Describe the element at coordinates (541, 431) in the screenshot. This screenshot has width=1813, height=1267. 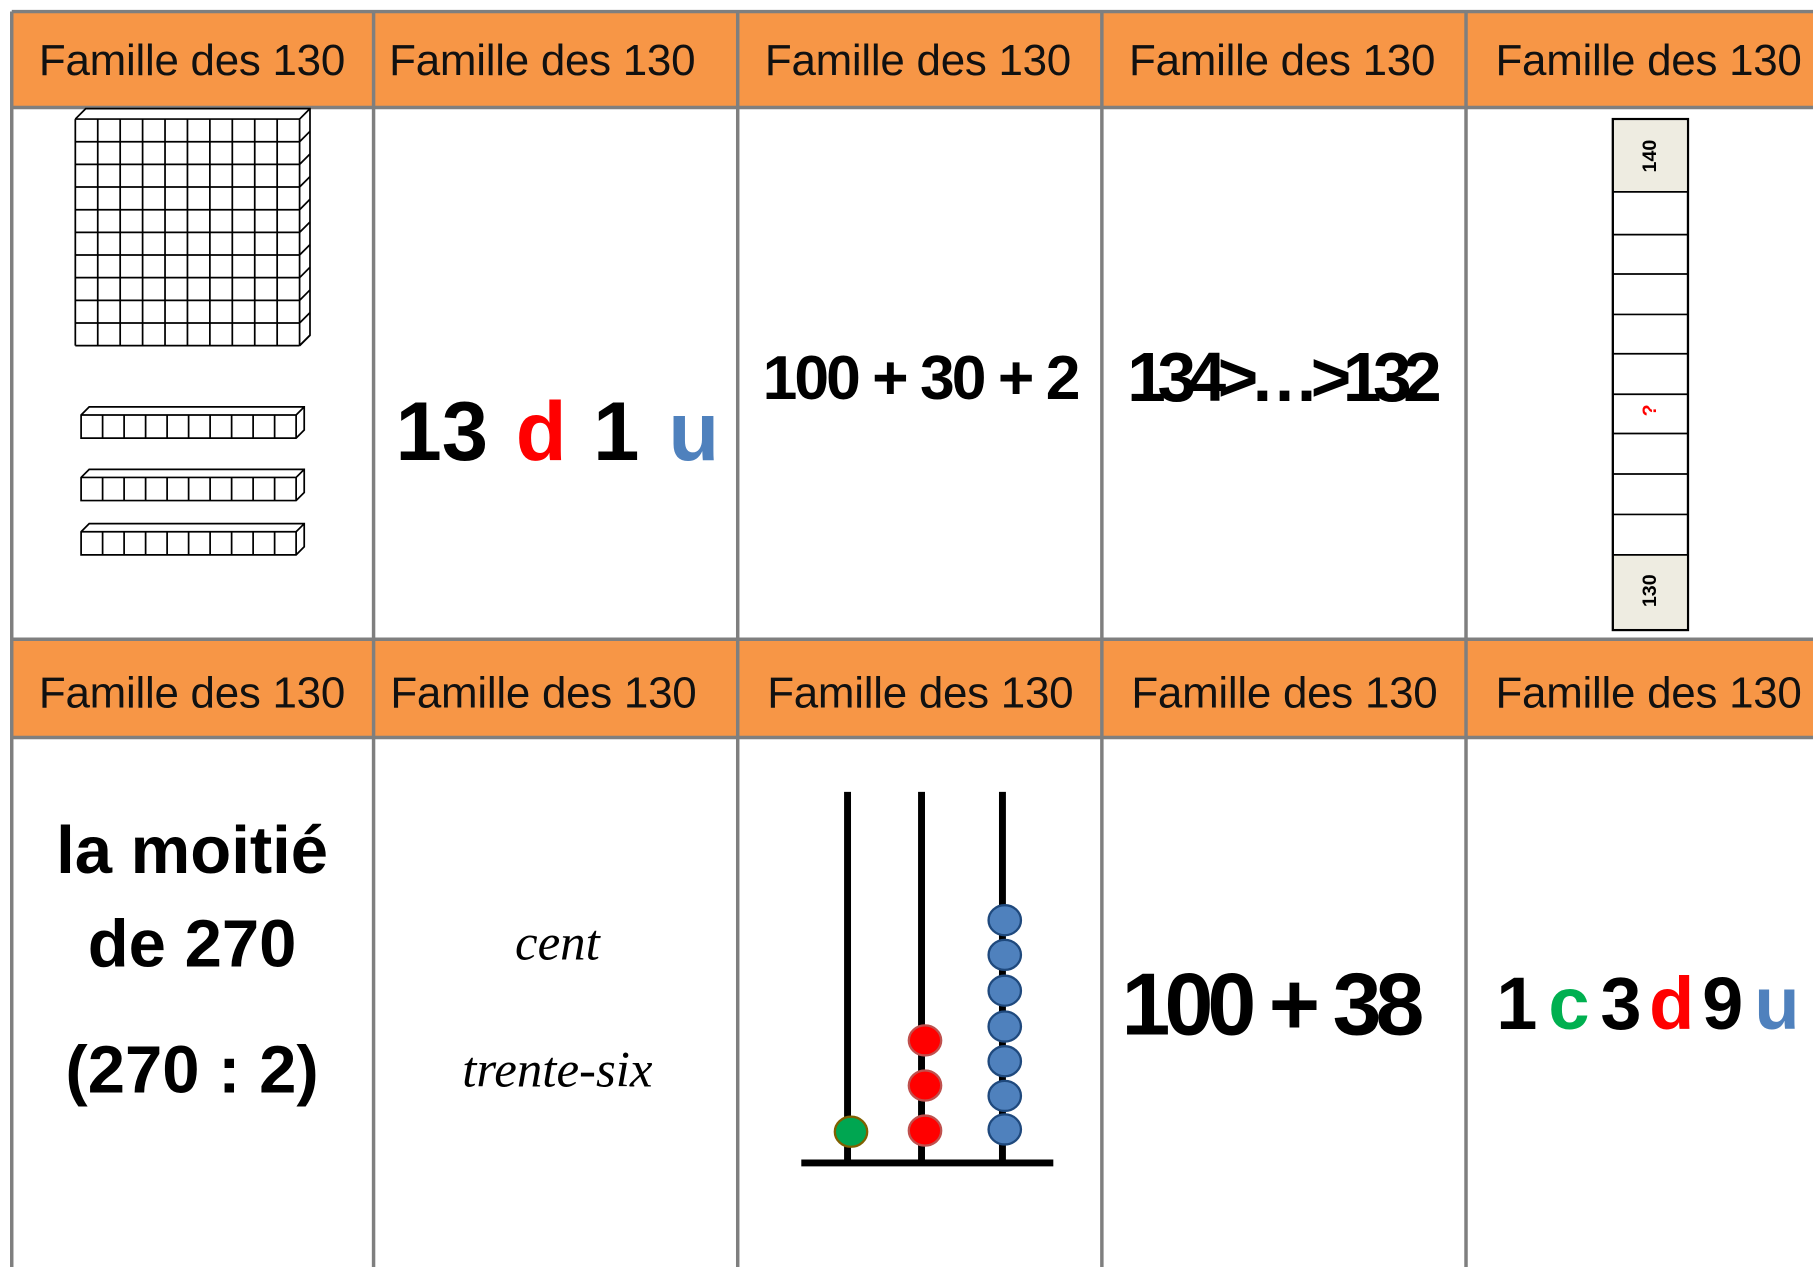
I see `tens-letter: d` at that location.